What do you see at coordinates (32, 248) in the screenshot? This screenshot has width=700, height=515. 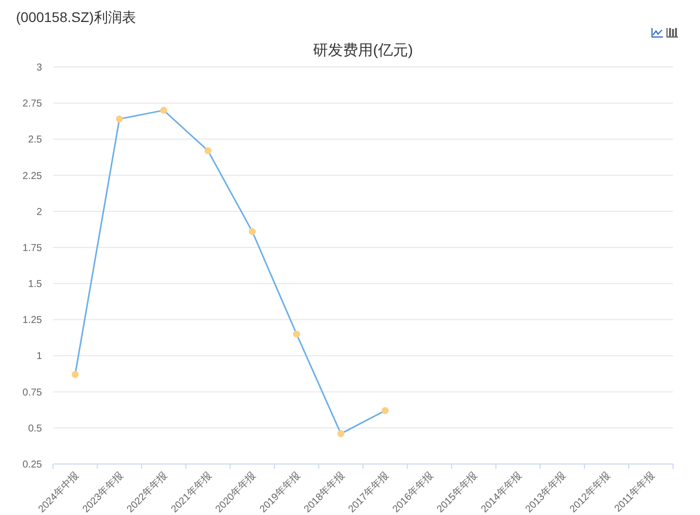 I see `y-tick-label: 1.75` at bounding box center [32, 248].